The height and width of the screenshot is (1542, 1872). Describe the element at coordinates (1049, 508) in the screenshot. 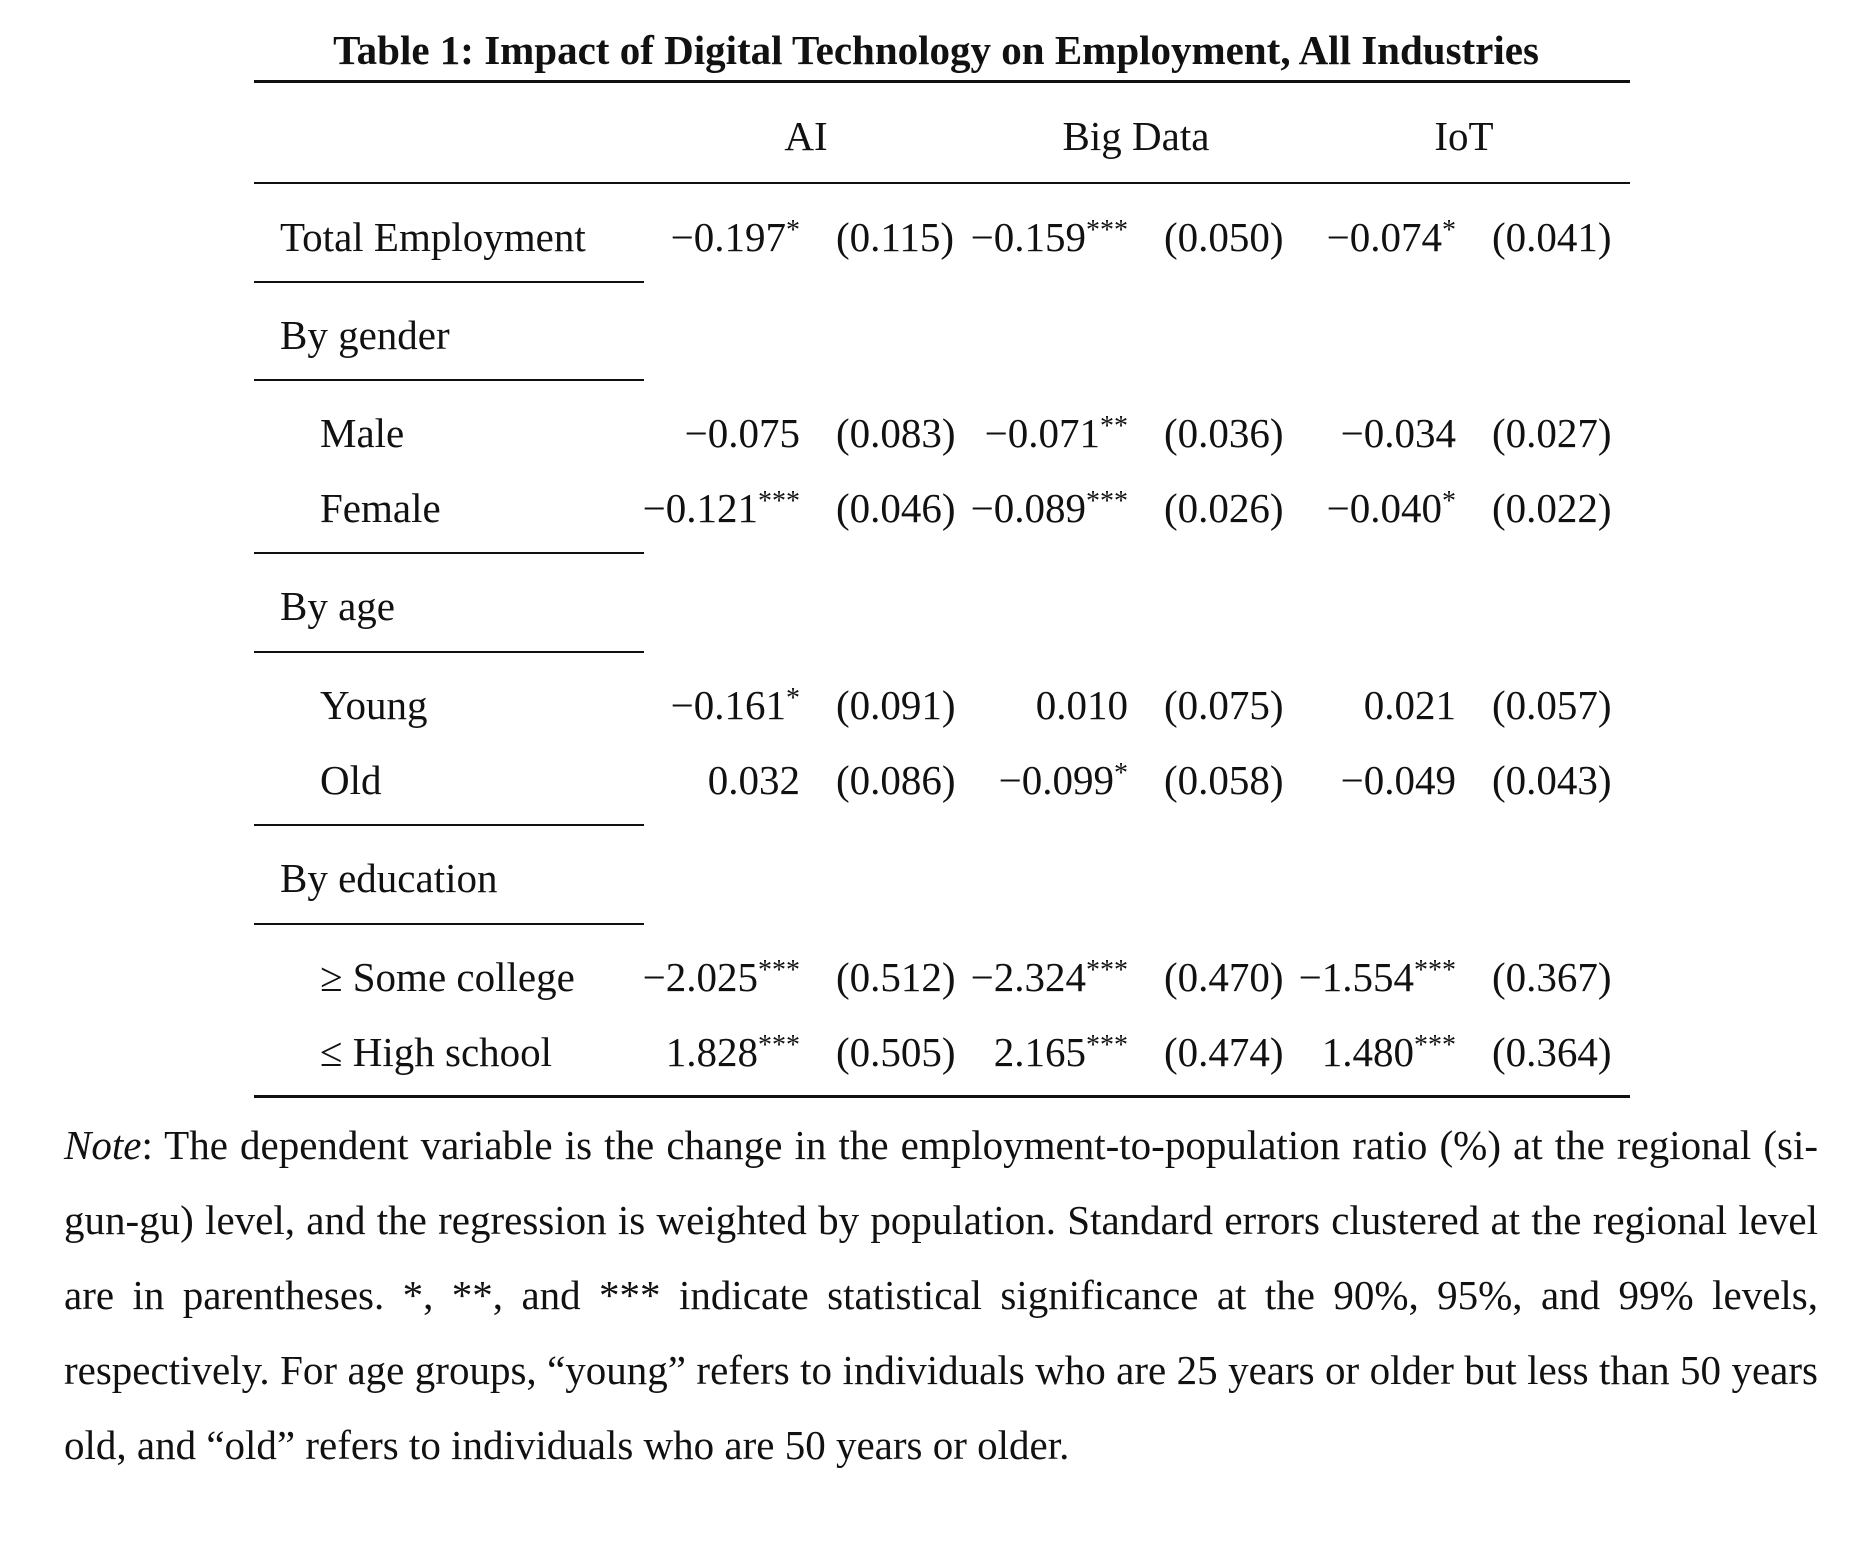

I see `coef-cell: −0.089***` at that location.